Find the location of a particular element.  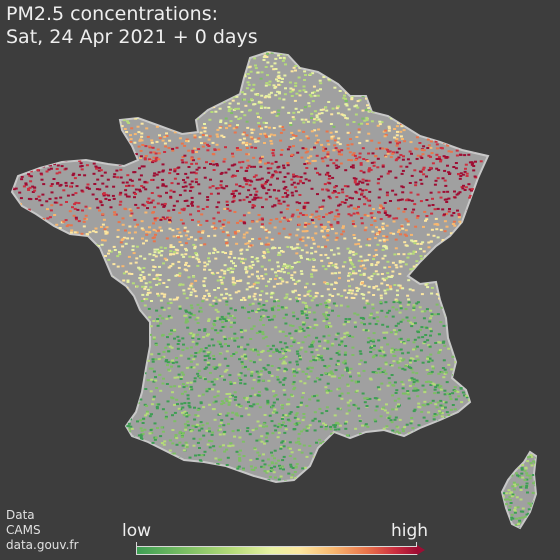

credit-line-3: data.gouv.fr is located at coordinates (42, 545).